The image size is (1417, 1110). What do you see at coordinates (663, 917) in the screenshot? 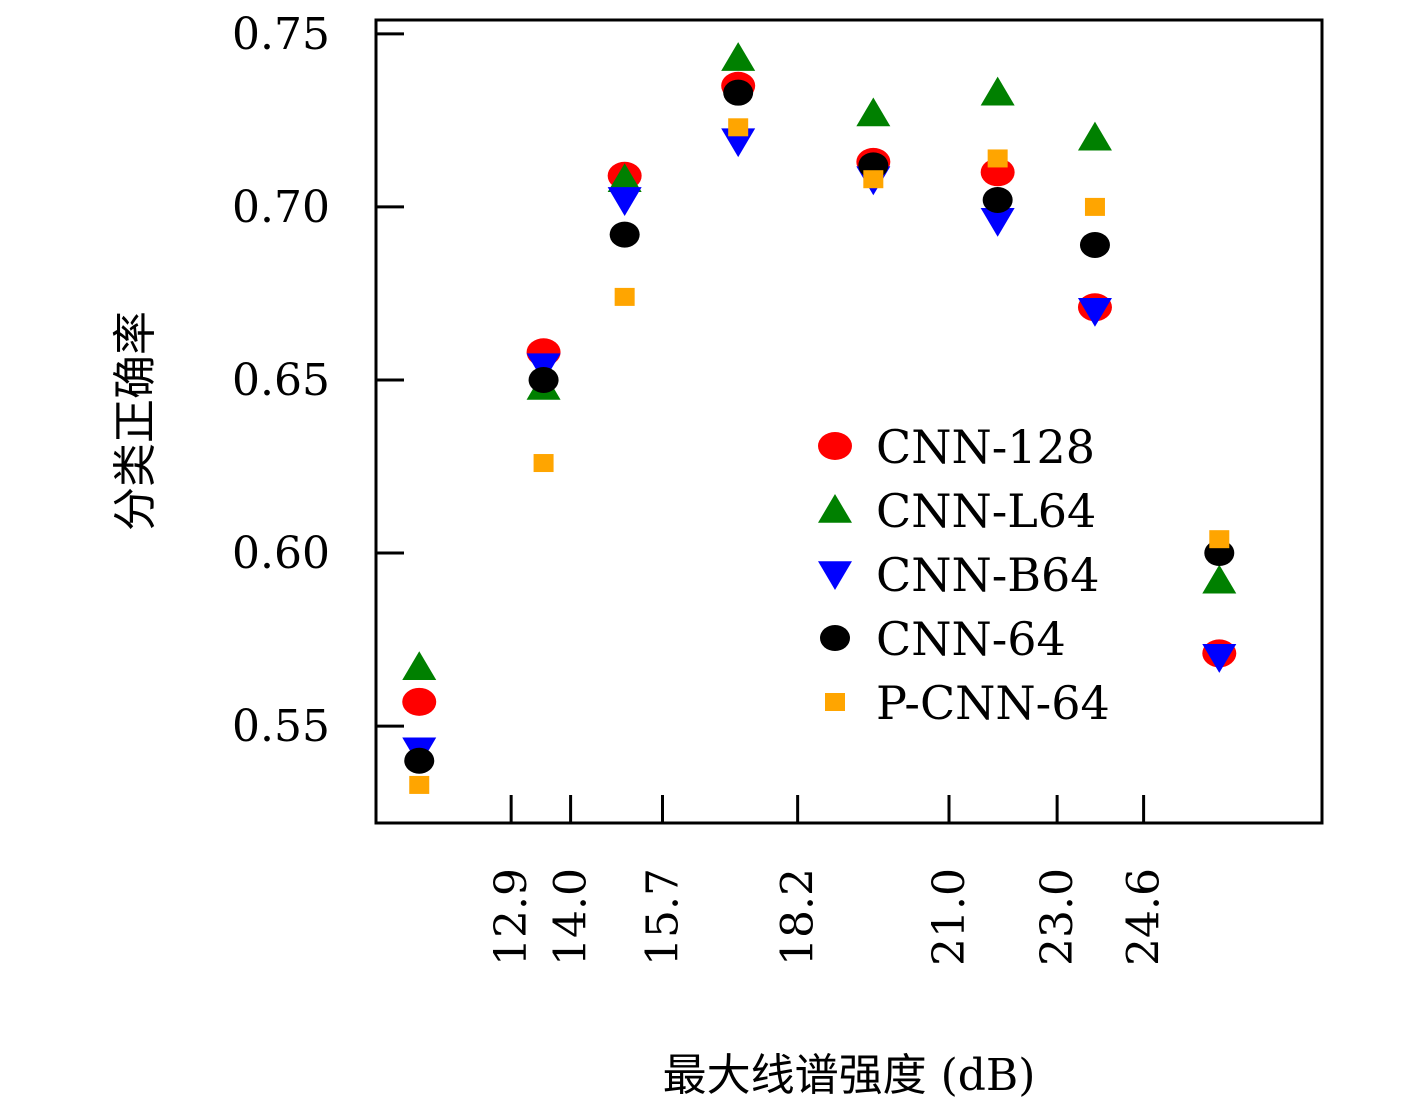
I see `x-tick-label: 15.7` at bounding box center [663, 917].